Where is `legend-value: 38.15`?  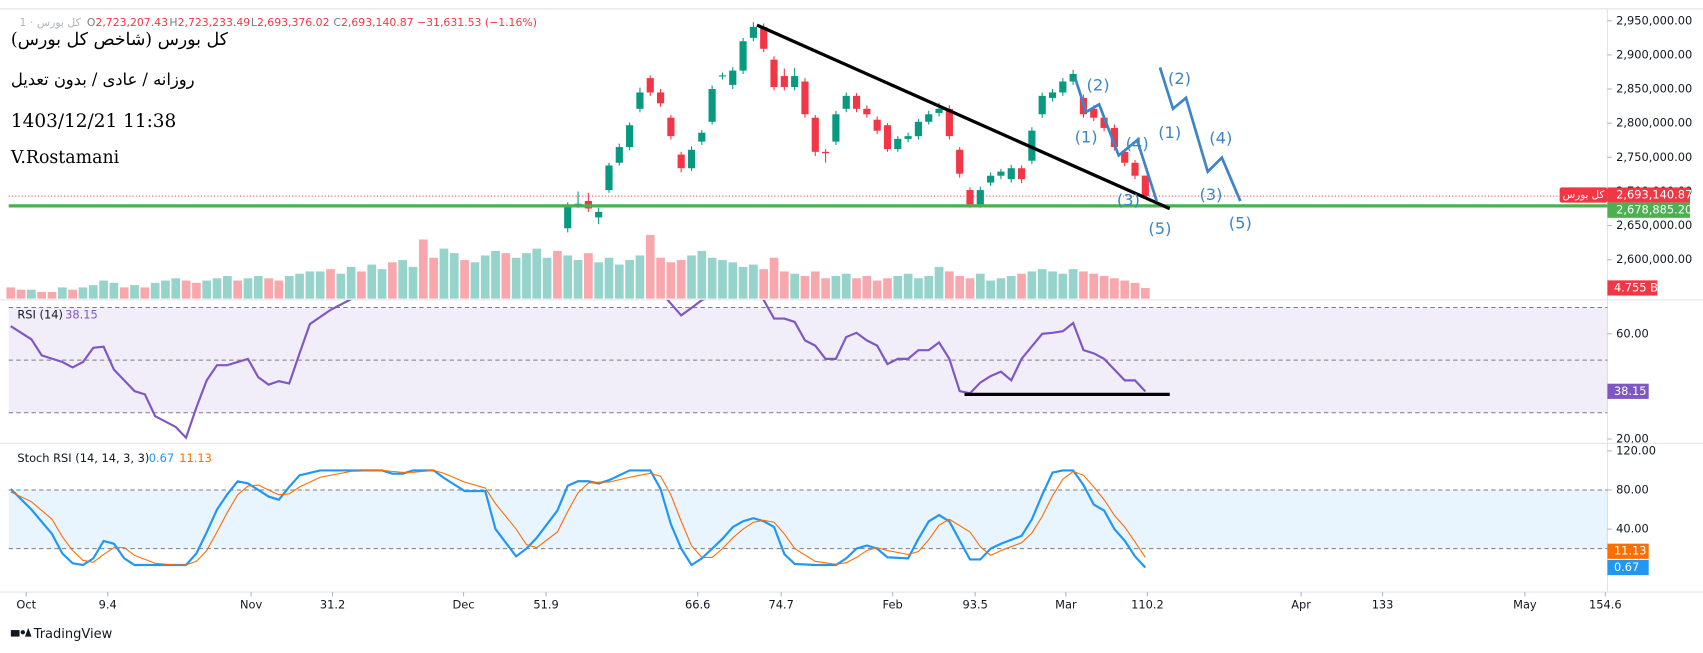 legend-value: 38.15 is located at coordinates (81, 315).